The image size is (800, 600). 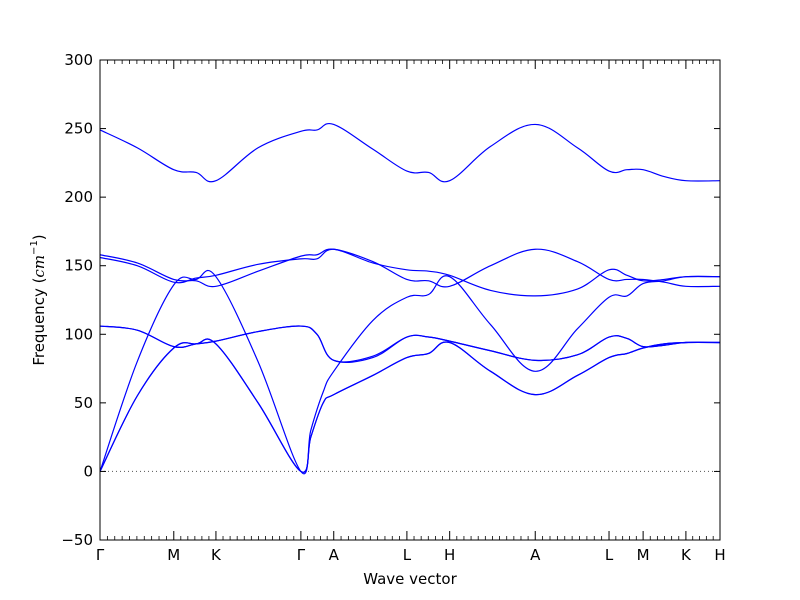 What do you see at coordinates (39, 237) in the screenshot?
I see `y-axis-label-close: )` at bounding box center [39, 237].